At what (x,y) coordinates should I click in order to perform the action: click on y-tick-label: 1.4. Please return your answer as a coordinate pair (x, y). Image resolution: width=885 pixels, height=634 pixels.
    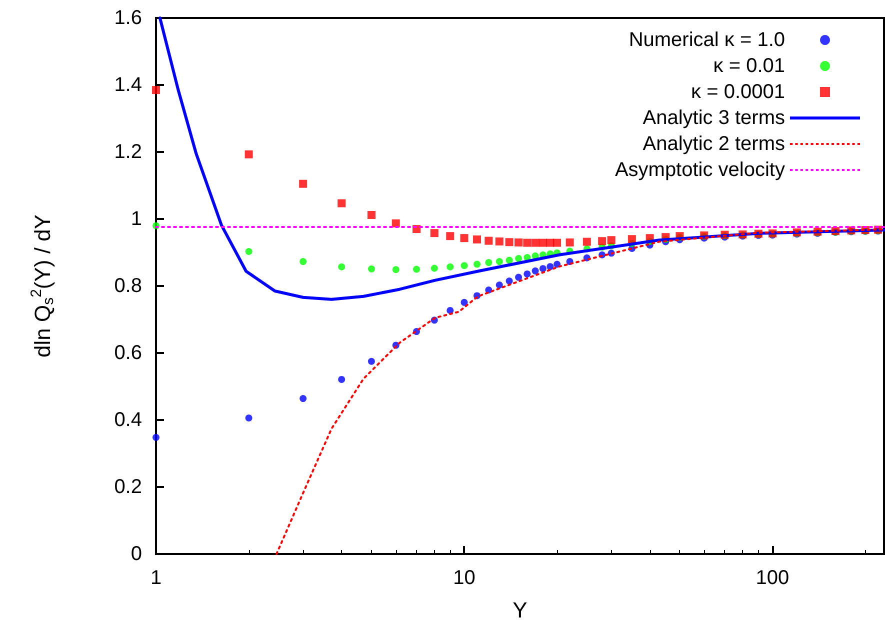
    Looking at the image, I should click on (128, 85).